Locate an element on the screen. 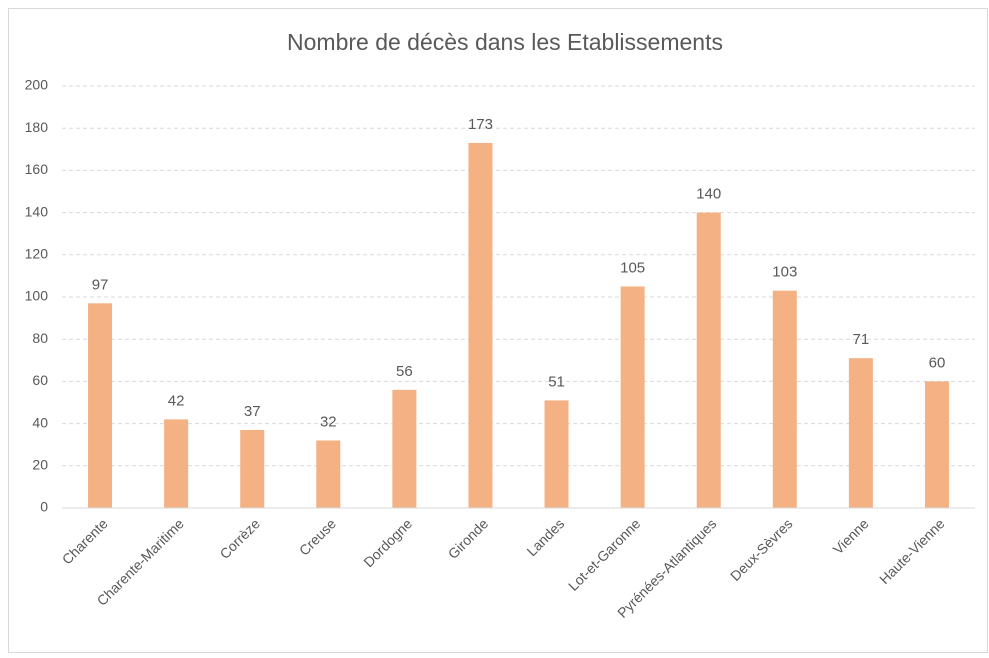 The image size is (989, 658). y-tick-label: 40 is located at coordinates (40, 422).